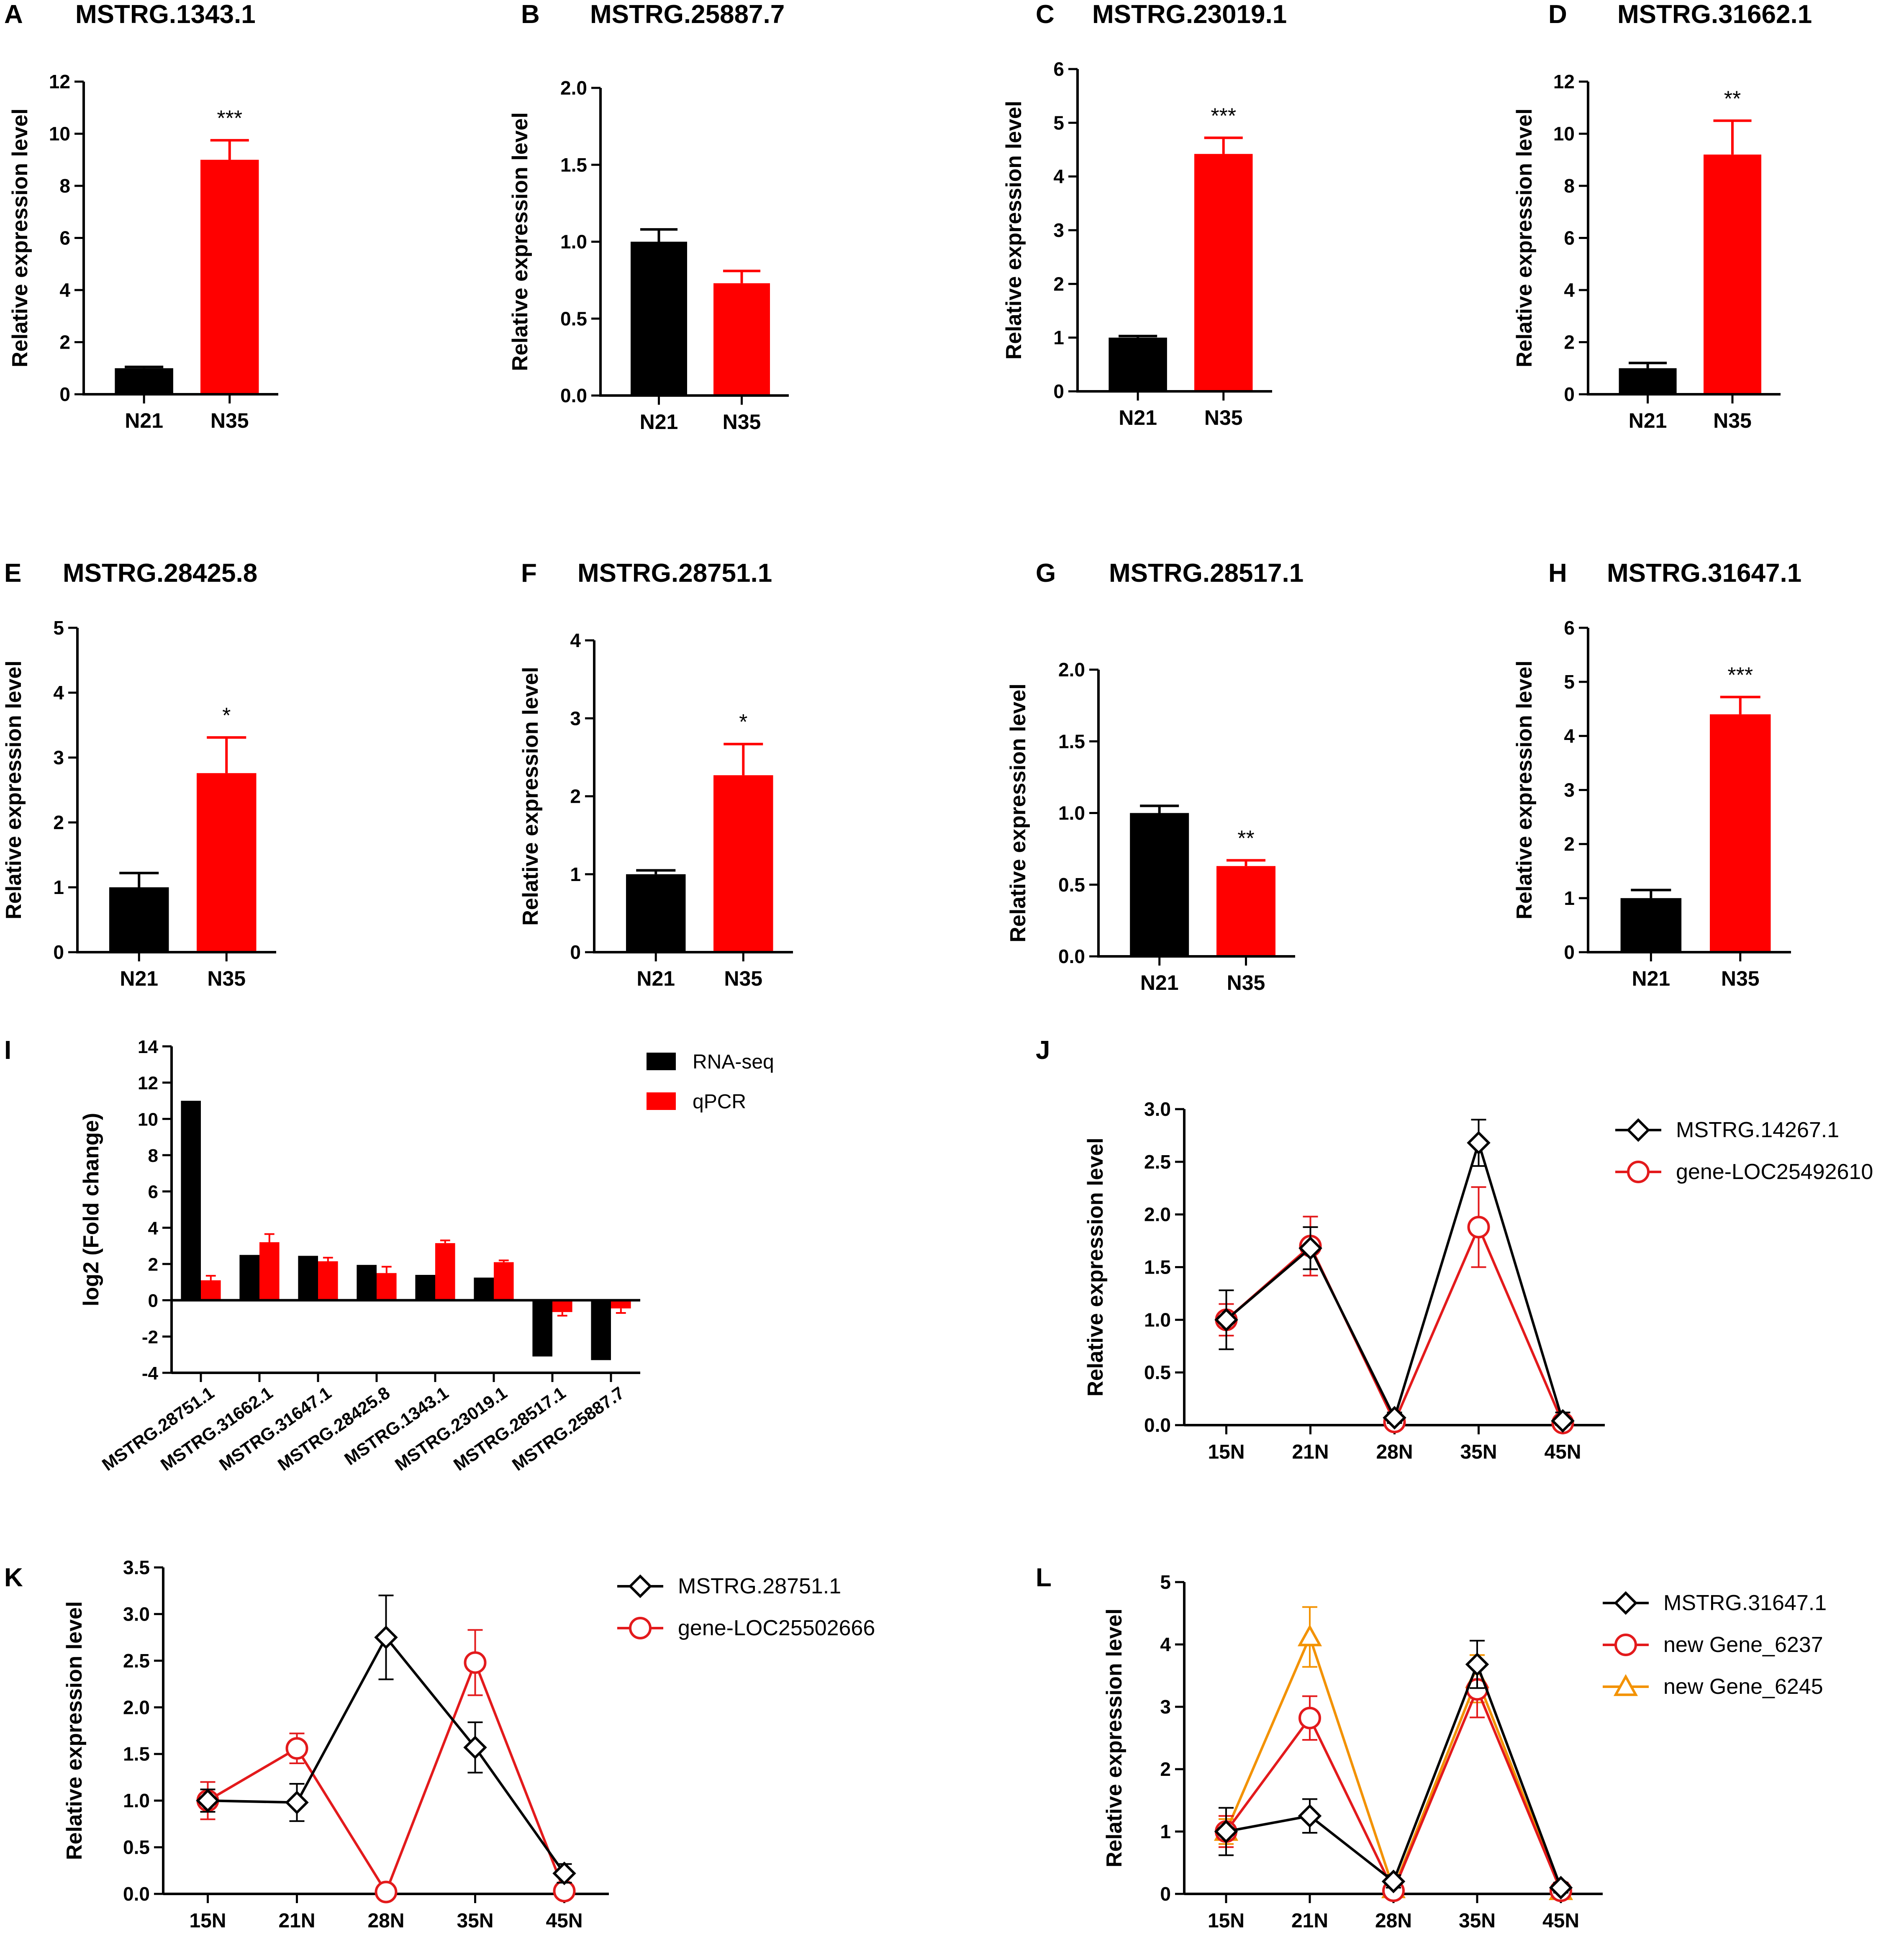 The image size is (1904, 1937). Describe the element at coordinates (1704, 573) in the screenshot. I see `chart-title: MSTRG.31647.1` at that location.